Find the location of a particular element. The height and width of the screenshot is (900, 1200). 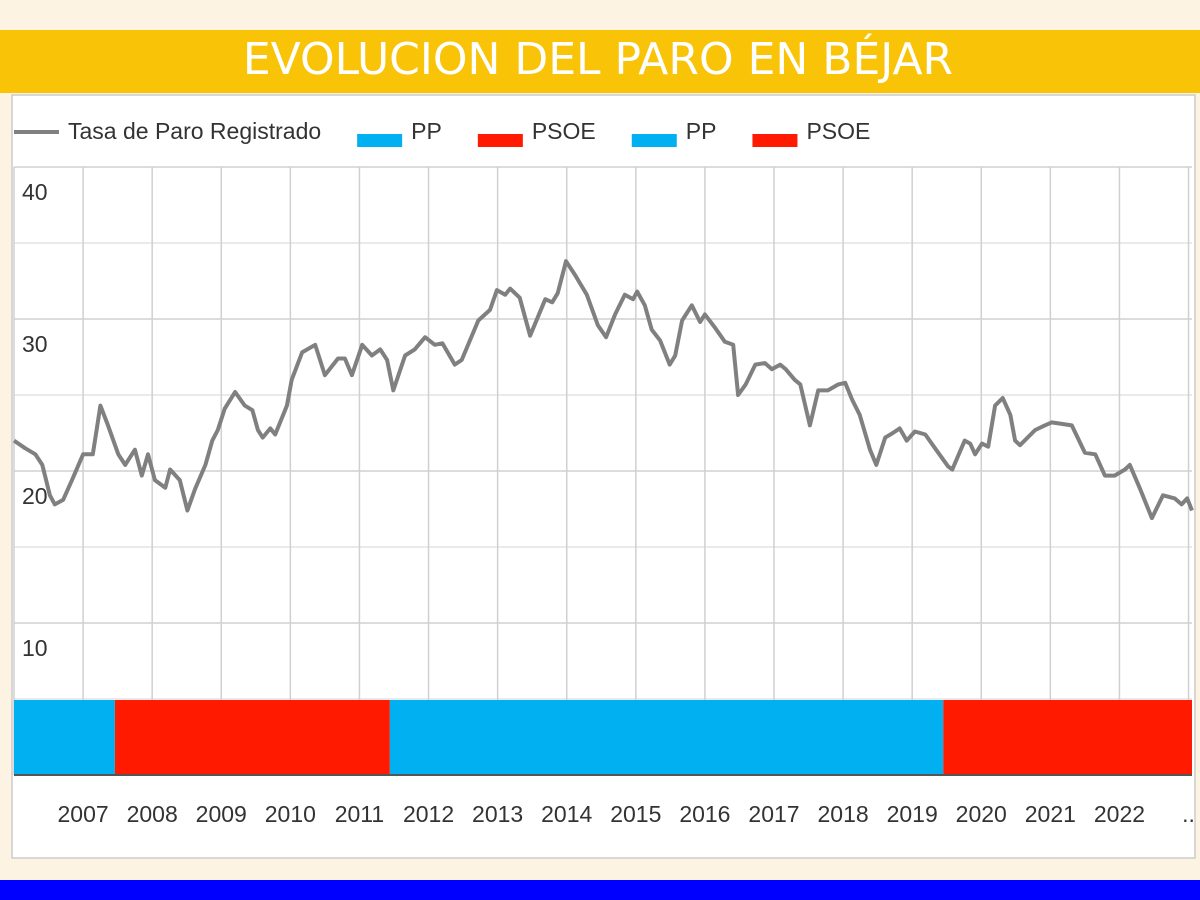

y-tick-label: 20 is located at coordinates (35, 496).